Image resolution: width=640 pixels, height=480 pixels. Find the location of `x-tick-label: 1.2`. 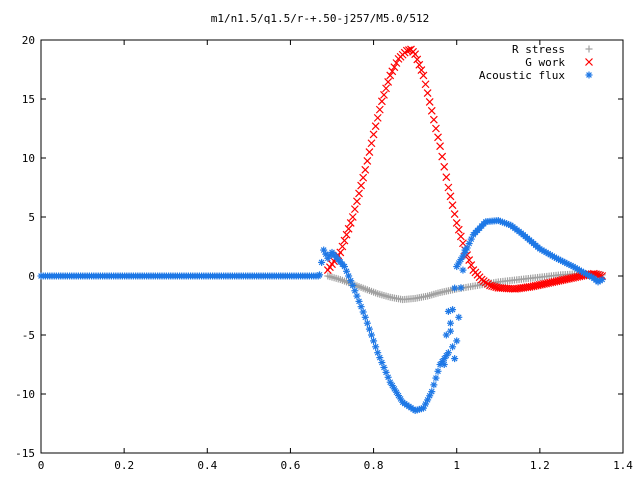

x-tick-label: 1.2 is located at coordinates (540, 465).